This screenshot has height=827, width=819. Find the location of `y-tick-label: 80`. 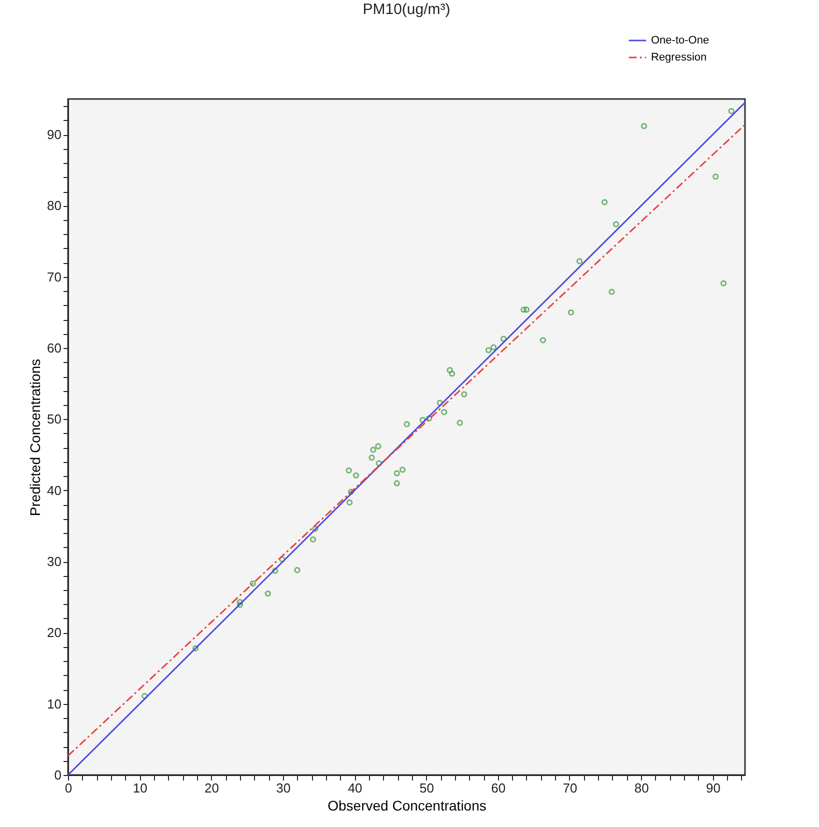

y-tick-label: 80 is located at coordinates (54, 206).